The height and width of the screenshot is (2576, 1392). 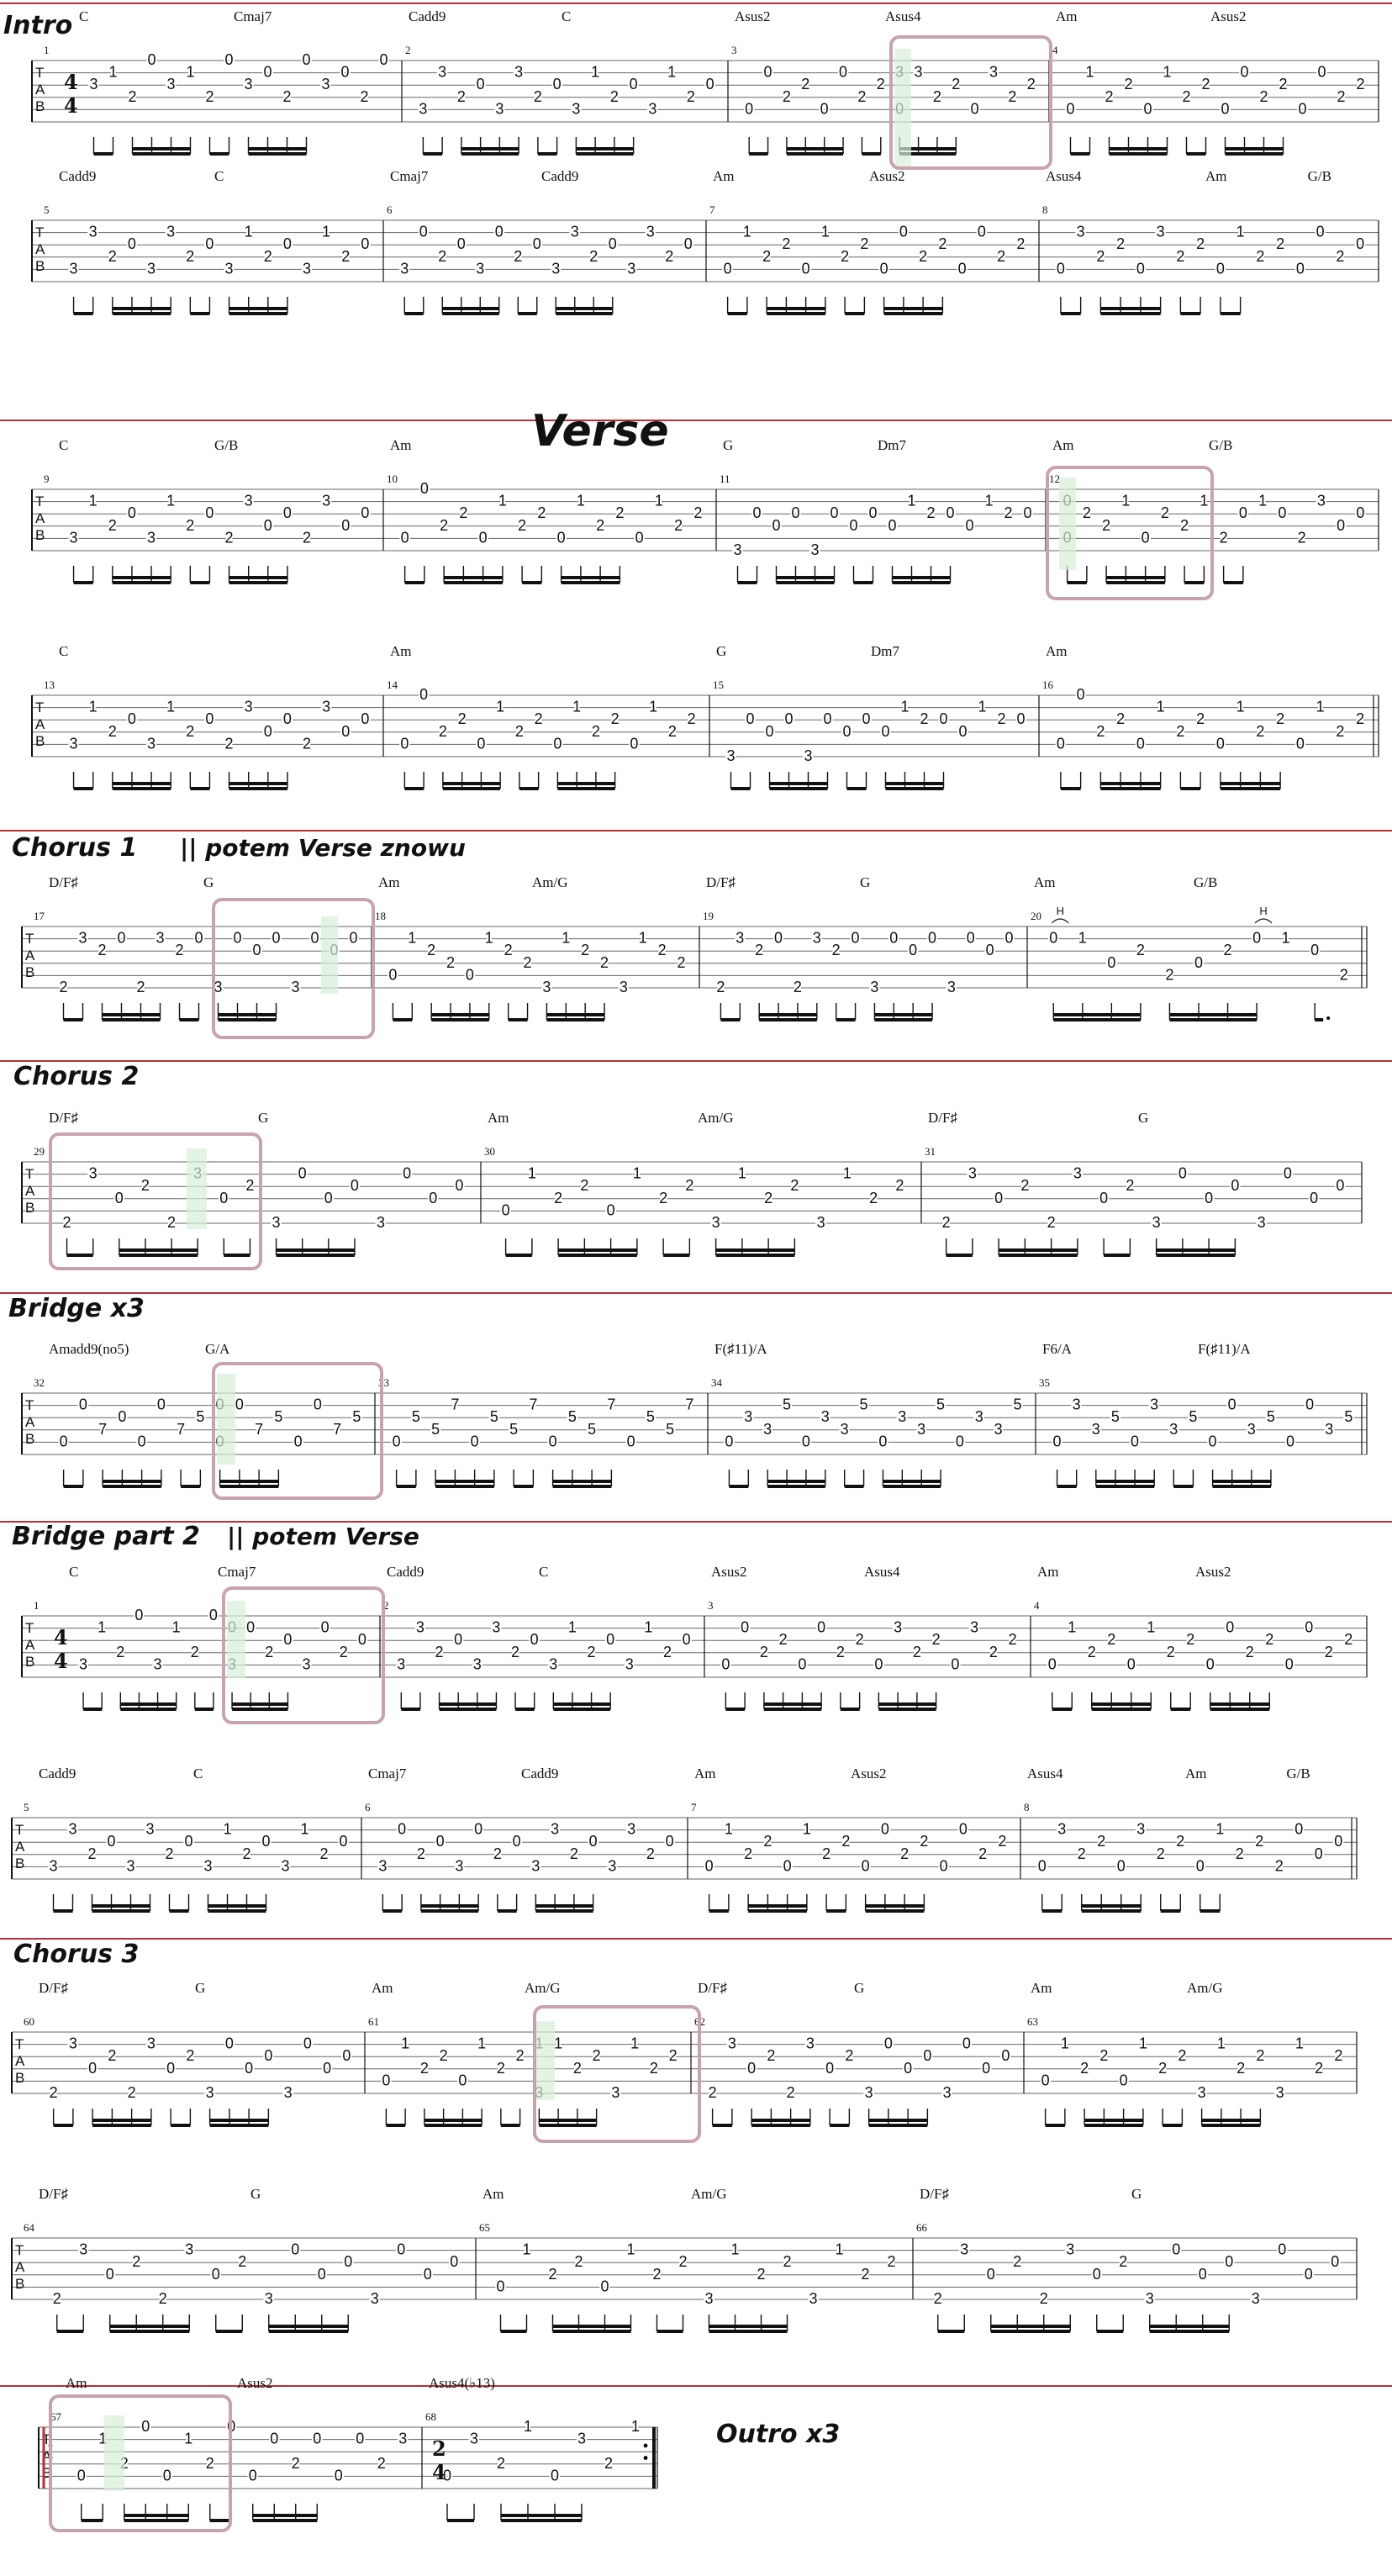 What do you see at coordinates (1060, 911) in the screenshot?
I see `hammer-on-label: H` at bounding box center [1060, 911].